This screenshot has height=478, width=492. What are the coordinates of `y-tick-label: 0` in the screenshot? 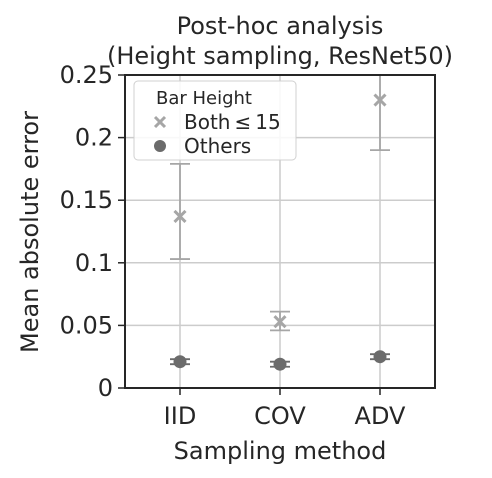 It's located at (105, 388).